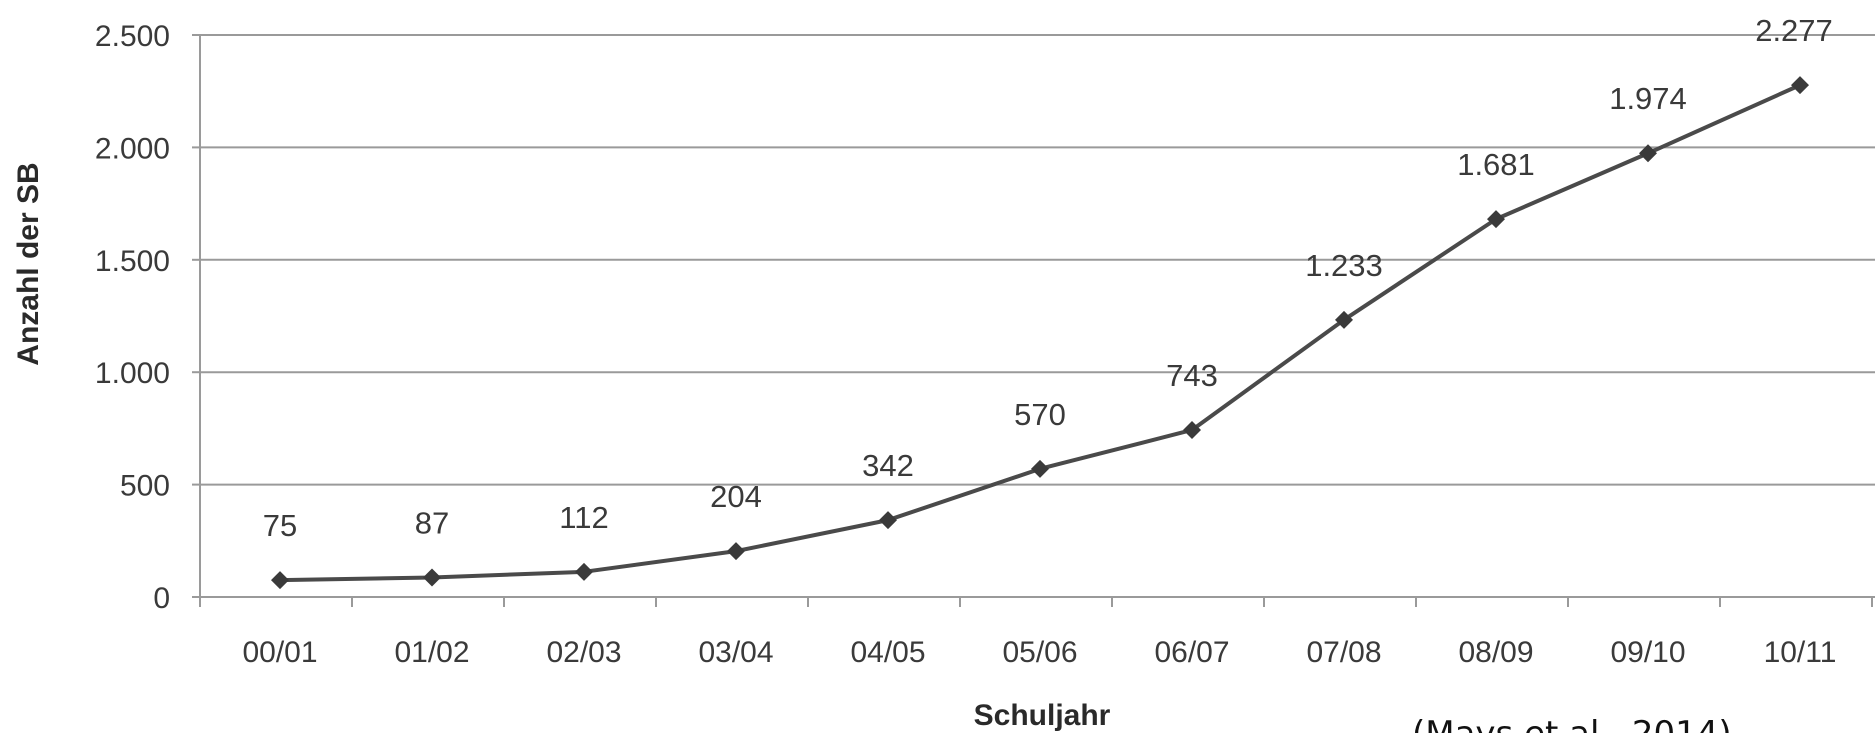 The height and width of the screenshot is (733, 1875). What do you see at coordinates (1192, 375) in the screenshot?
I see `data-label: 743` at bounding box center [1192, 375].